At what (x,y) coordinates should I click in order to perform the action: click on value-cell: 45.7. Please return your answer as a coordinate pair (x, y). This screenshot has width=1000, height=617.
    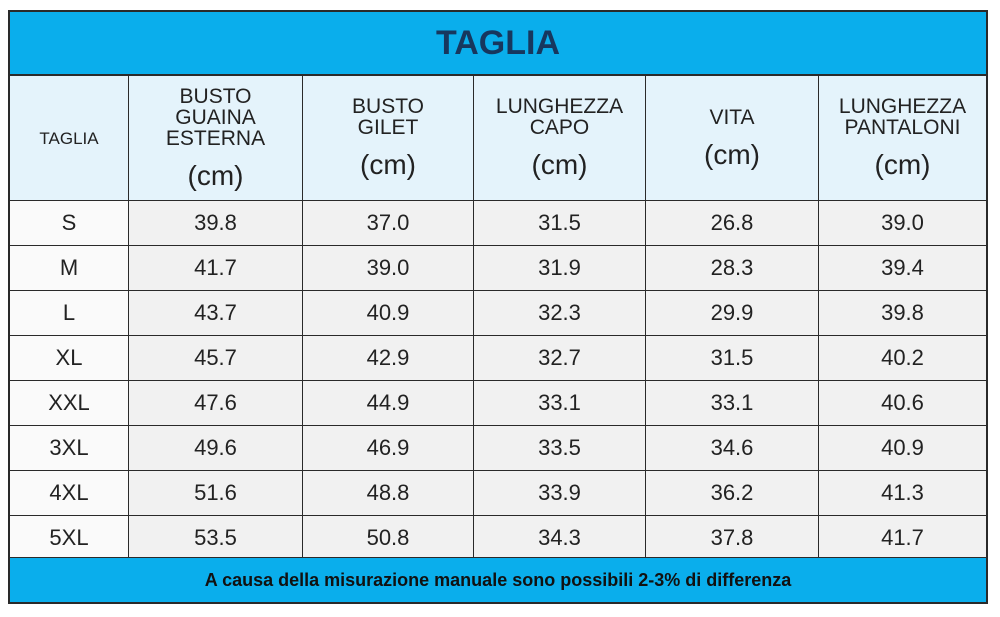
    Looking at the image, I should click on (216, 358).